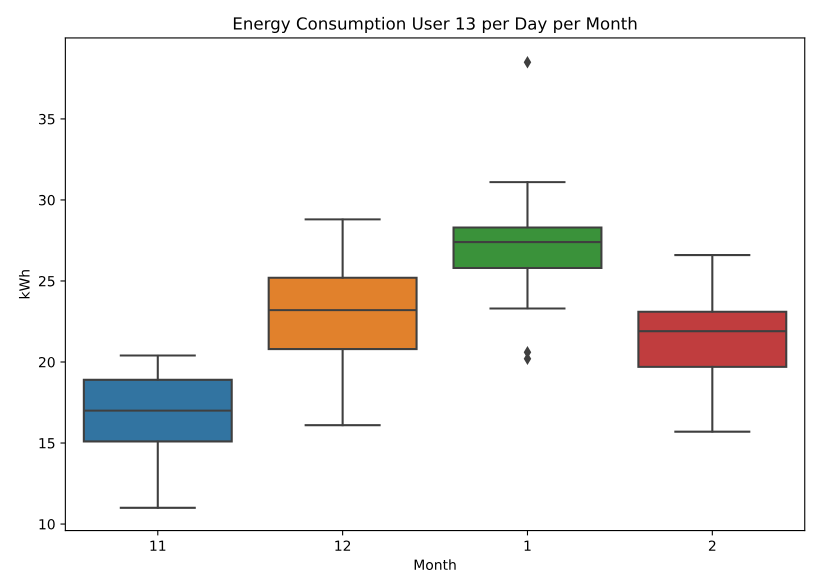 This screenshot has height=583, width=817. I want to click on y-tick-label: 20, so click(46, 362).